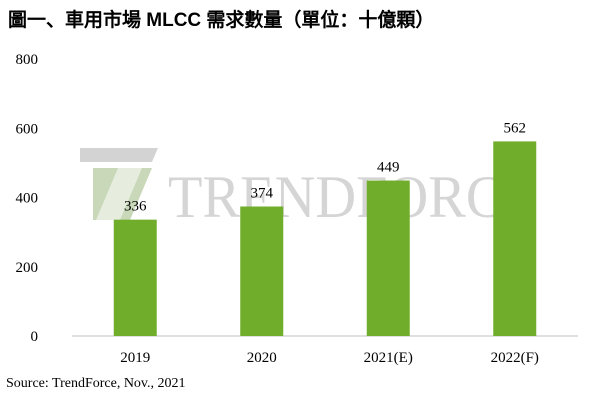  Describe the element at coordinates (119, 184) in the screenshot. I see `trendforce-logo-icon` at that location.